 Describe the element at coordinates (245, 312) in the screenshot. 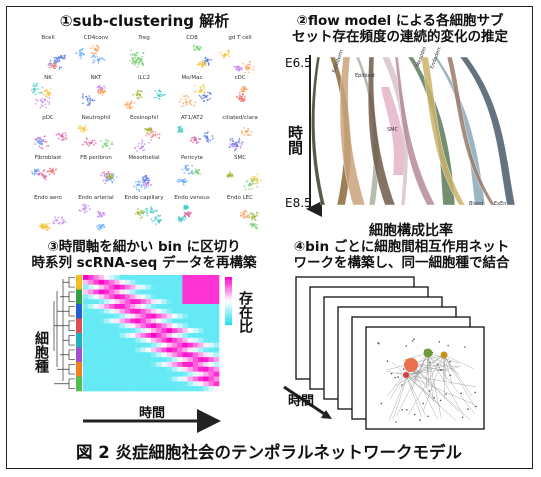

I see `legend-label: 存在比` at that location.